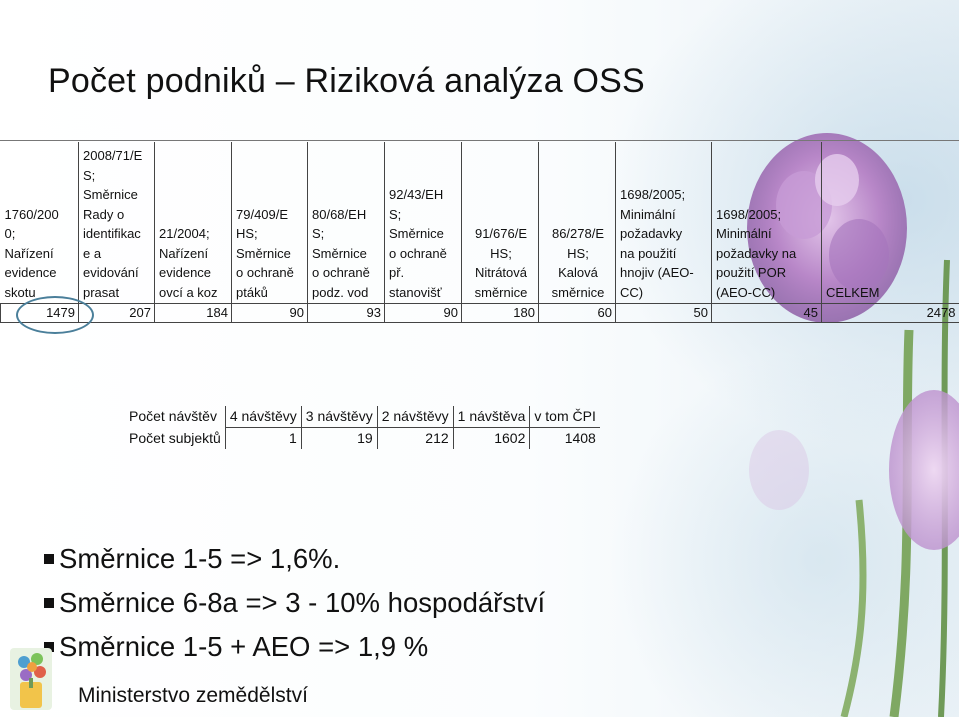 This screenshot has height=717, width=959. What do you see at coordinates (751, 272) in the screenshot?
I see `header-line: použití POR` at bounding box center [751, 272].